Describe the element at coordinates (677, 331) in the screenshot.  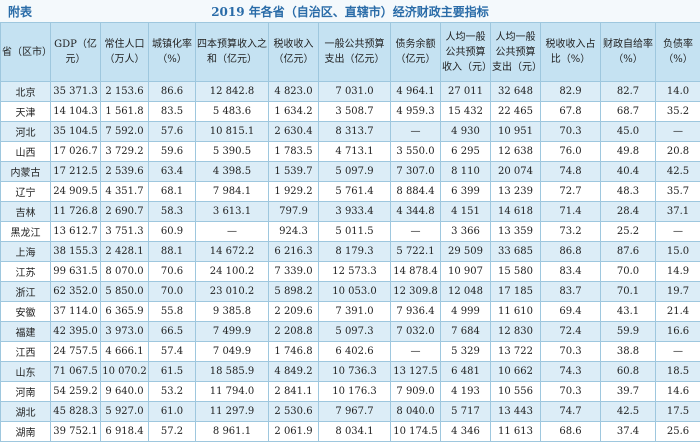
I see `cell: 16.6` at that location.